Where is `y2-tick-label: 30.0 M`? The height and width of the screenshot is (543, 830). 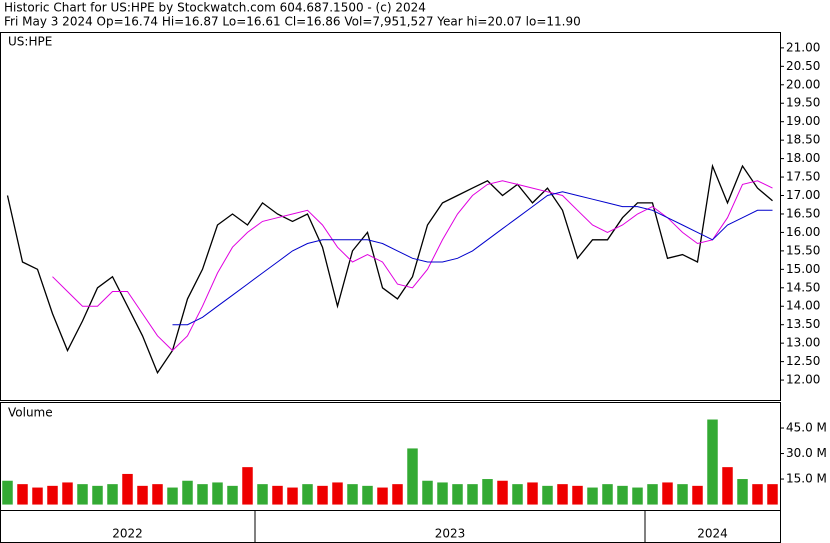
y2-tick-label: 30.0 M is located at coordinates (806, 453).